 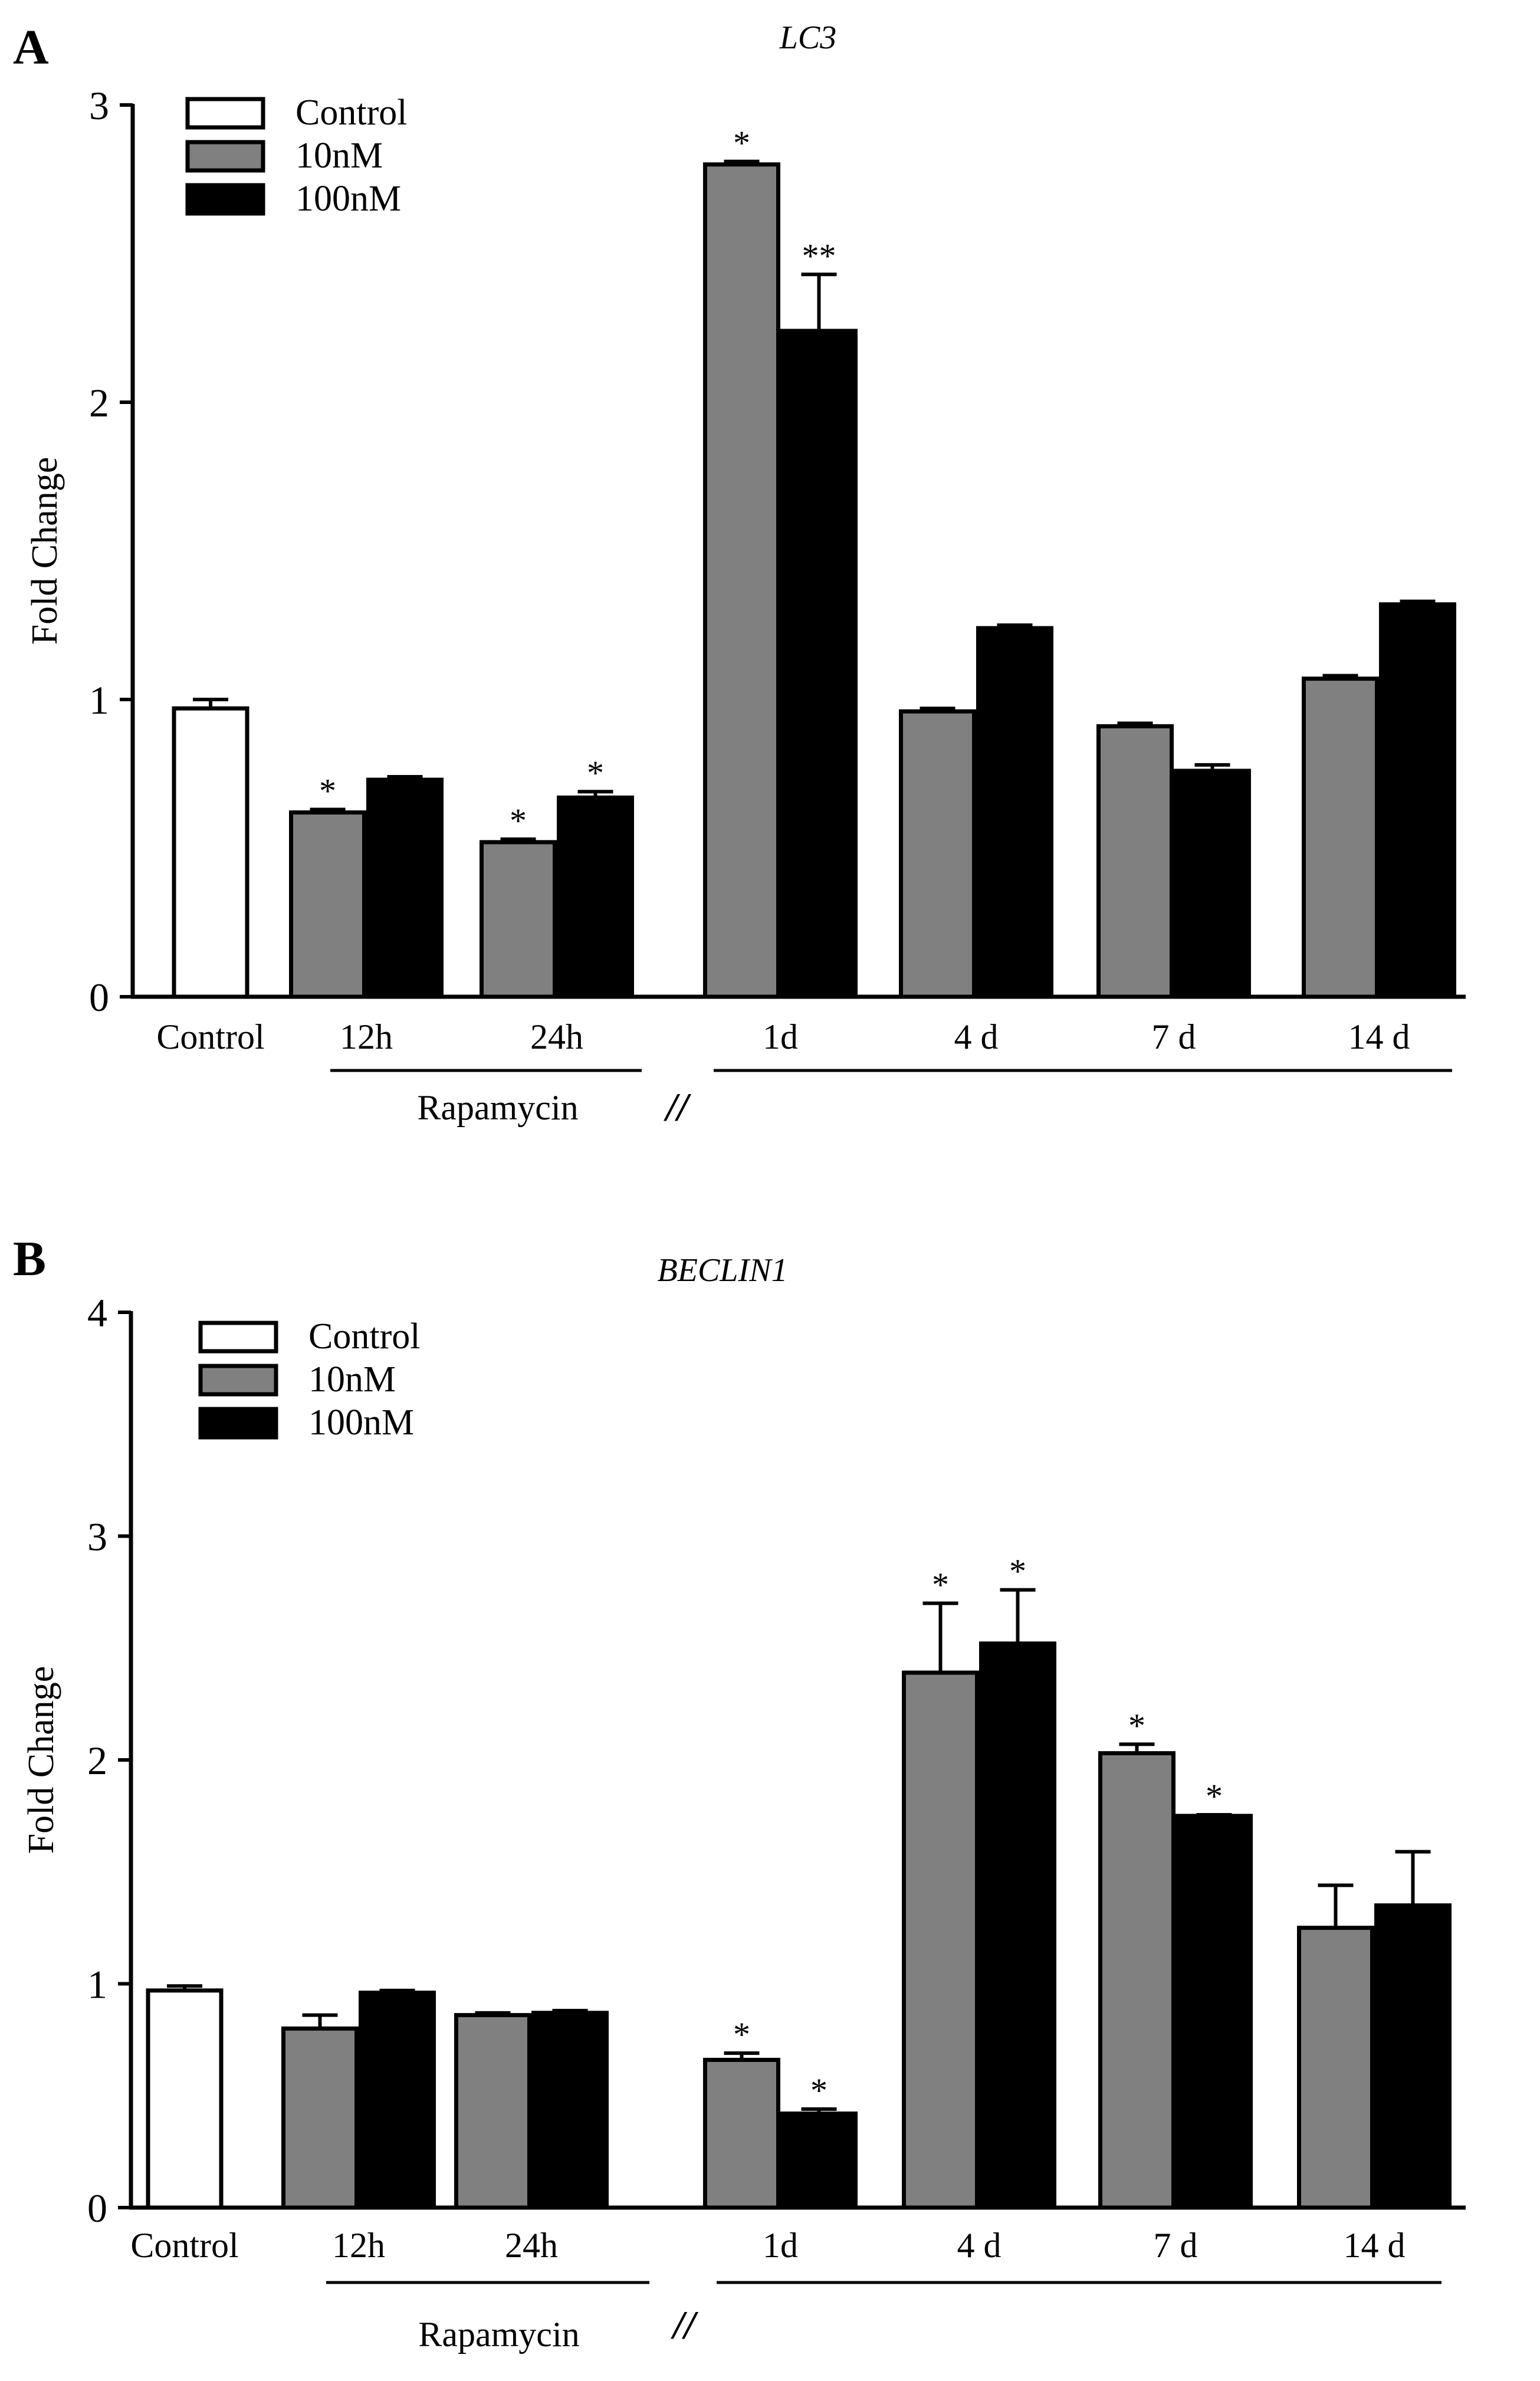 What do you see at coordinates (31, 47) in the screenshot?
I see `panel-letter: A` at bounding box center [31, 47].